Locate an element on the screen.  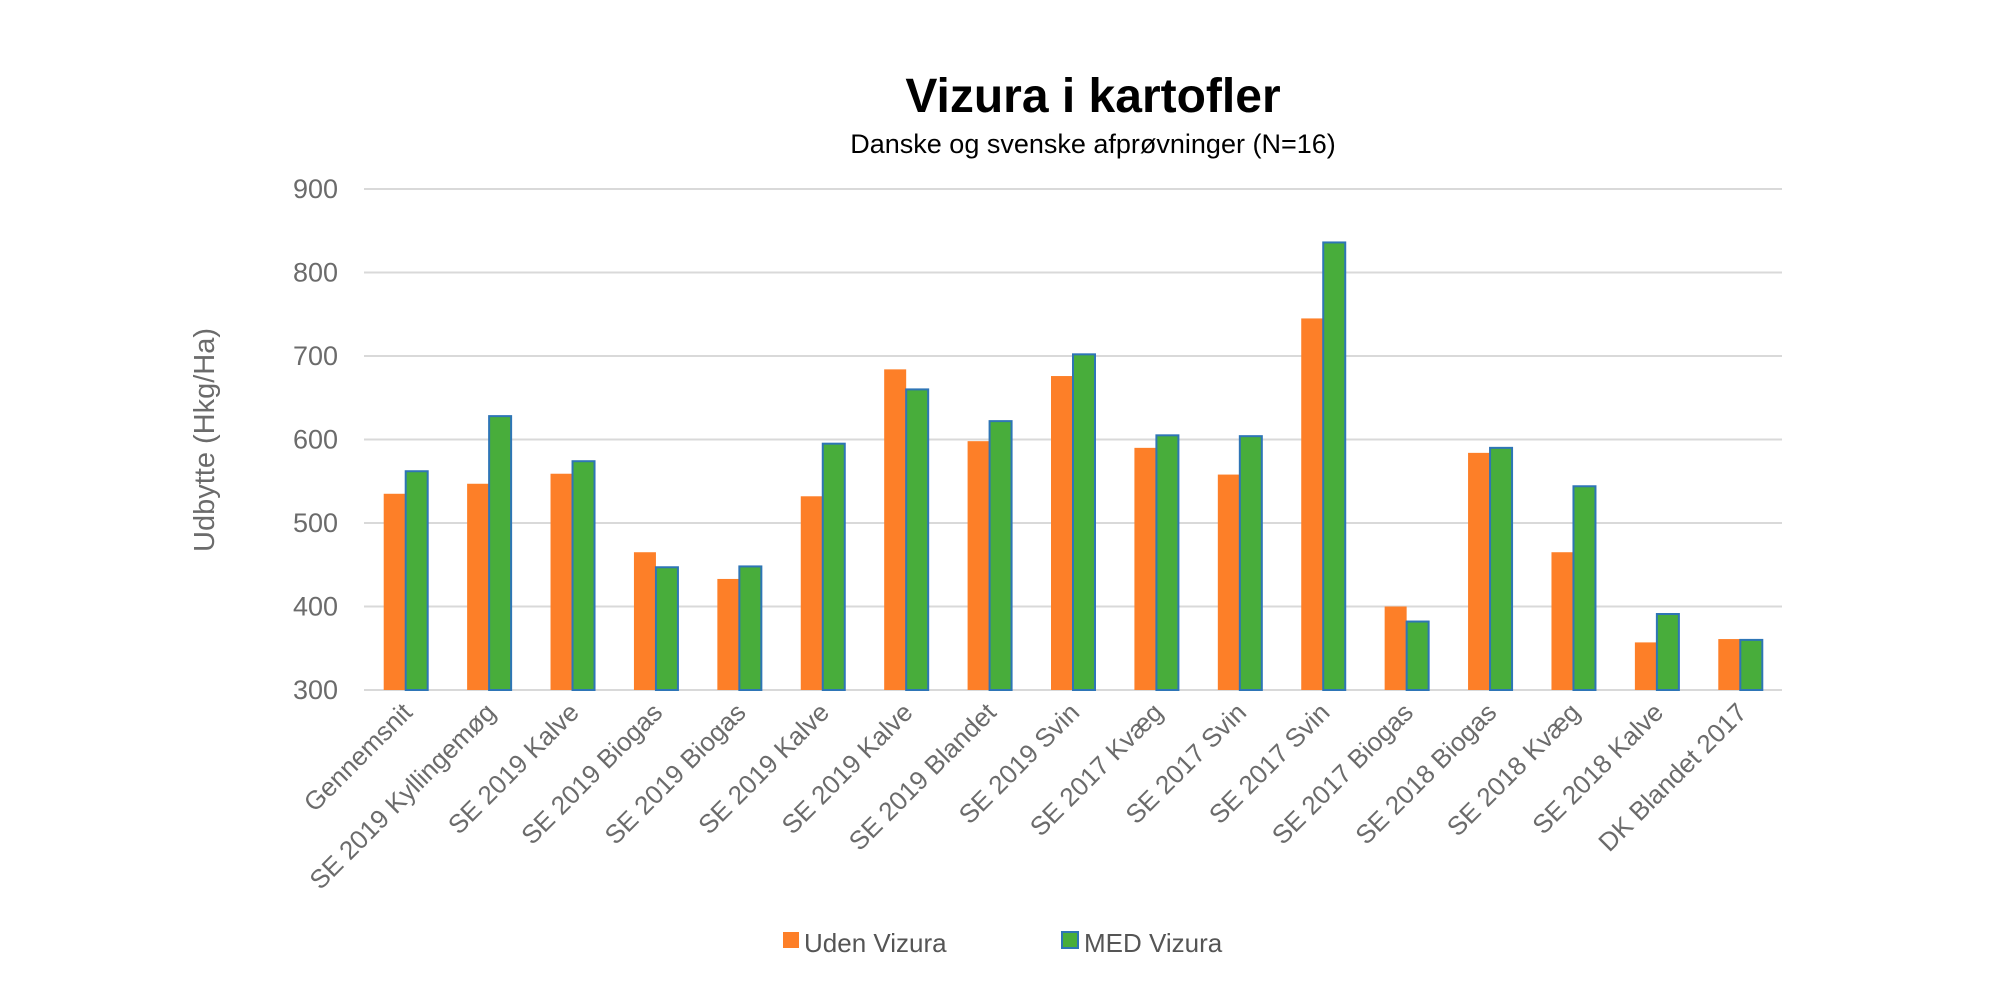
legend-label-uden-vizura: Uden Vizura is located at coordinates (875, 943).